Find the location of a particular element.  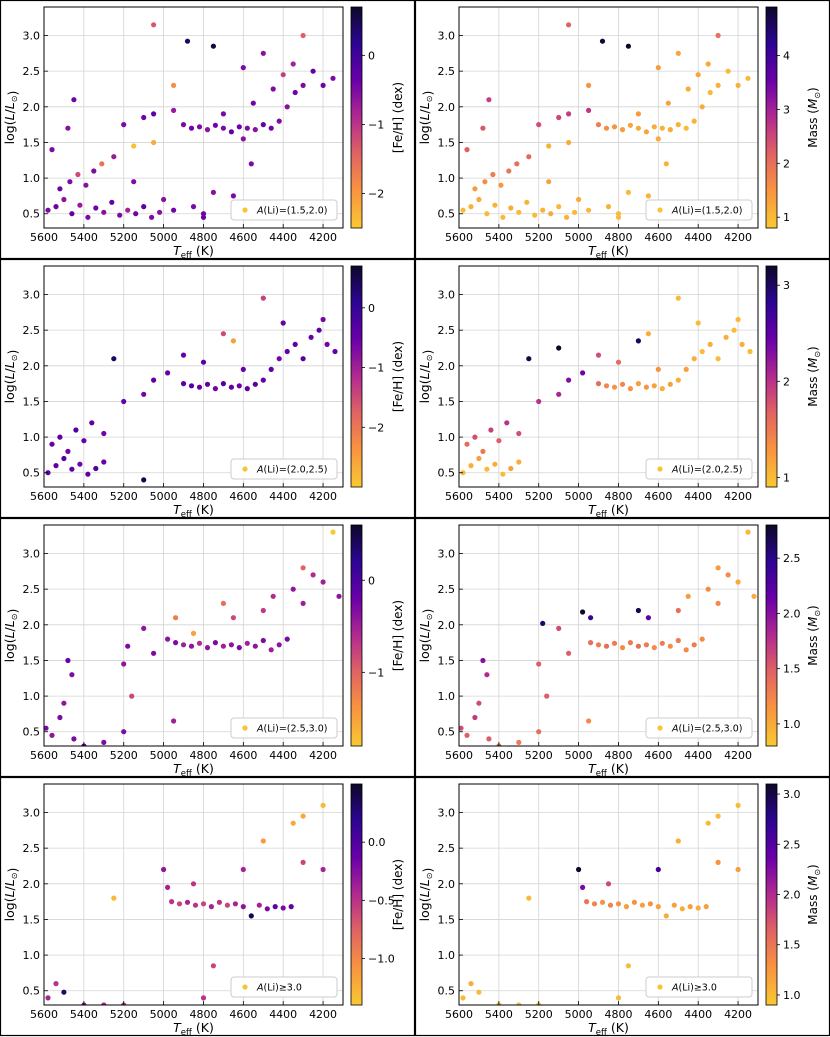

colorbar-tick-label: −1 is located at coordinates (376, 672).